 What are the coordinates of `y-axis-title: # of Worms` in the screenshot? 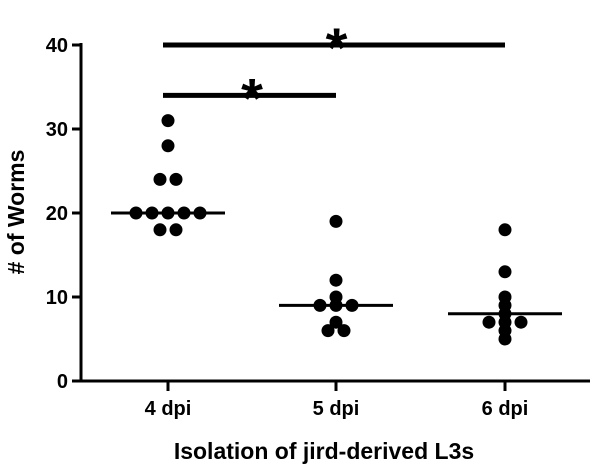 It's located at (16, 212).